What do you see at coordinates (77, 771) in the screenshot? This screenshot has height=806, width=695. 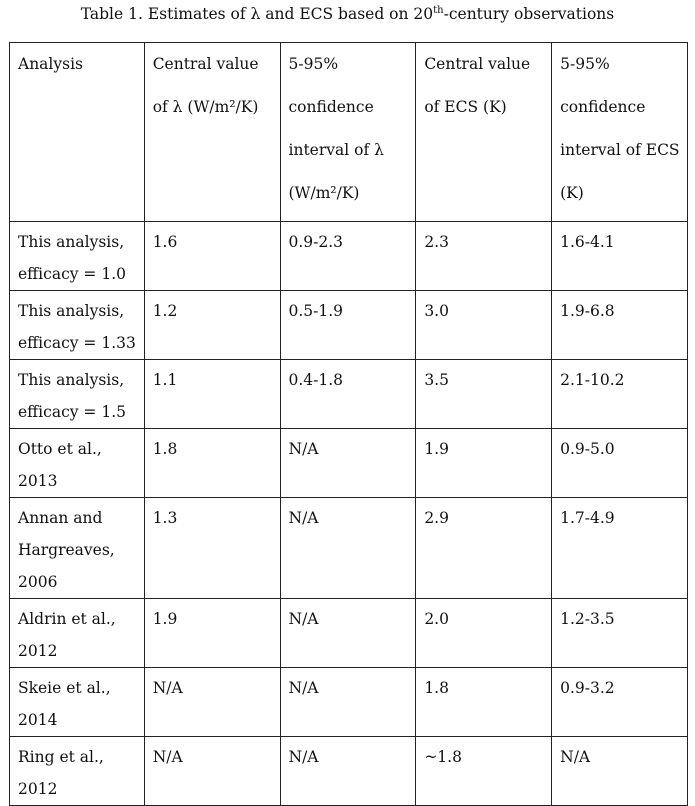 I see `cell-analysis: Ring et al., 2012` at bounding box center [77, 771].